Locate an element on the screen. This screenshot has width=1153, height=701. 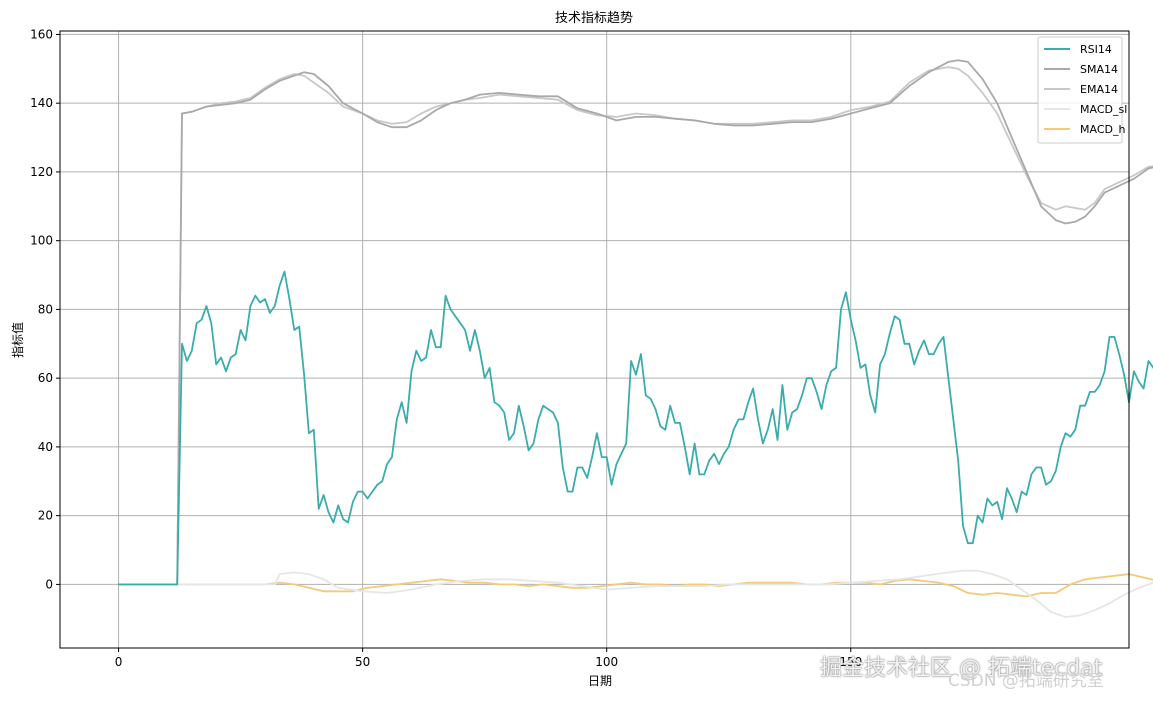
y-tick-label: 80 is located at coordinates (45, 309).